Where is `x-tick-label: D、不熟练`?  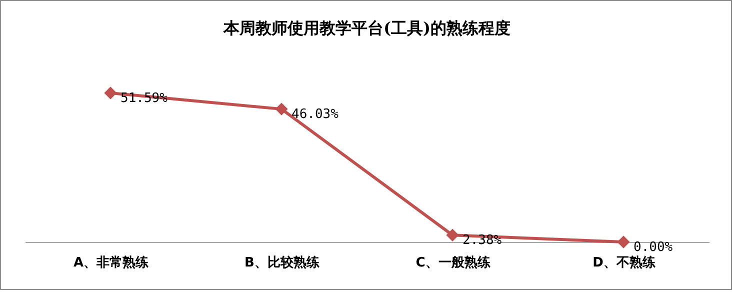
x-tick-label: D、不熟练 is located at coordinates (624, 262).